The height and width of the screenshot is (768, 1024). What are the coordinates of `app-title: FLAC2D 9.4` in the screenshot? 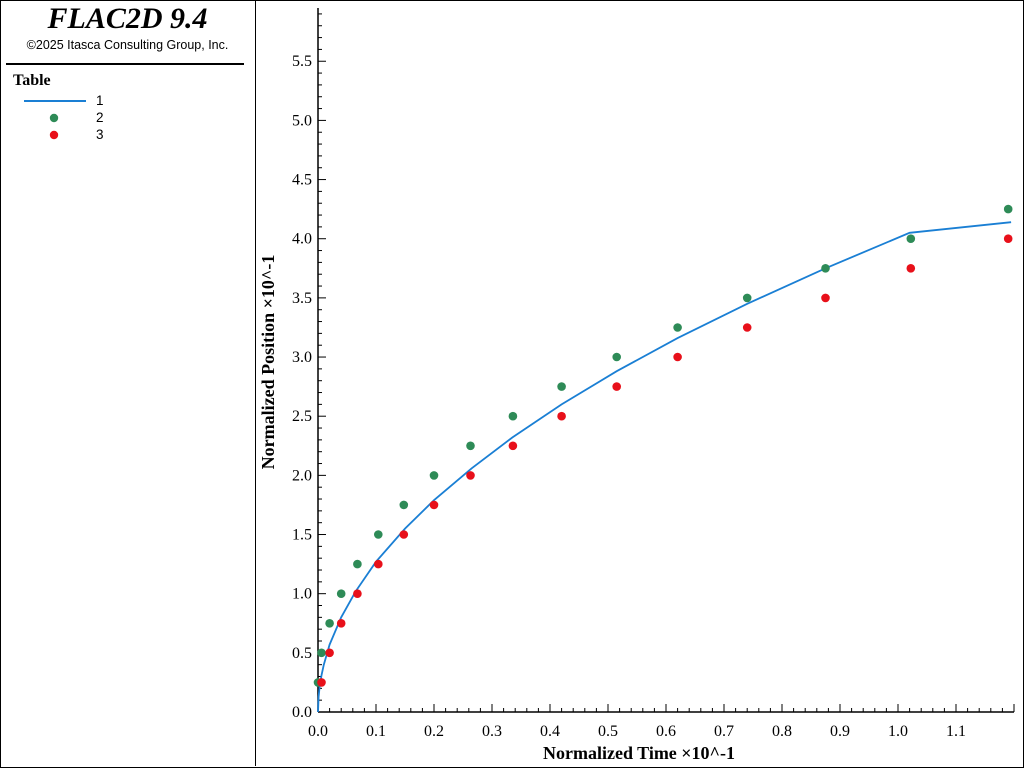 It's located at (127, 18).